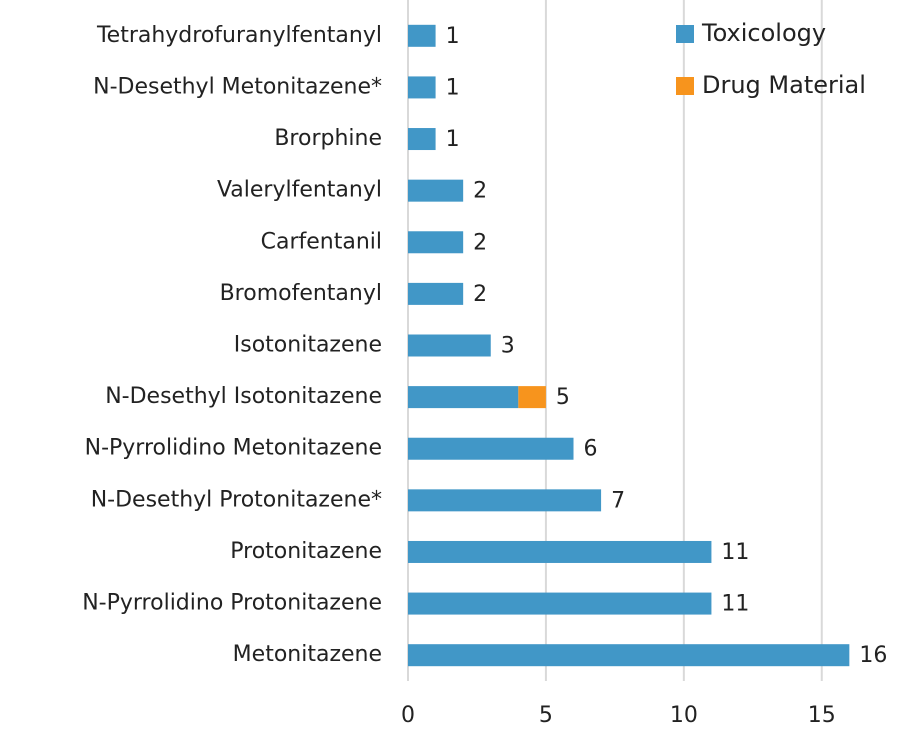 The image size is (901, 730). Describe the element at coordinates (308, 345) in the screenshot. I see `y-tick-label: Isotonitazene` at that location.